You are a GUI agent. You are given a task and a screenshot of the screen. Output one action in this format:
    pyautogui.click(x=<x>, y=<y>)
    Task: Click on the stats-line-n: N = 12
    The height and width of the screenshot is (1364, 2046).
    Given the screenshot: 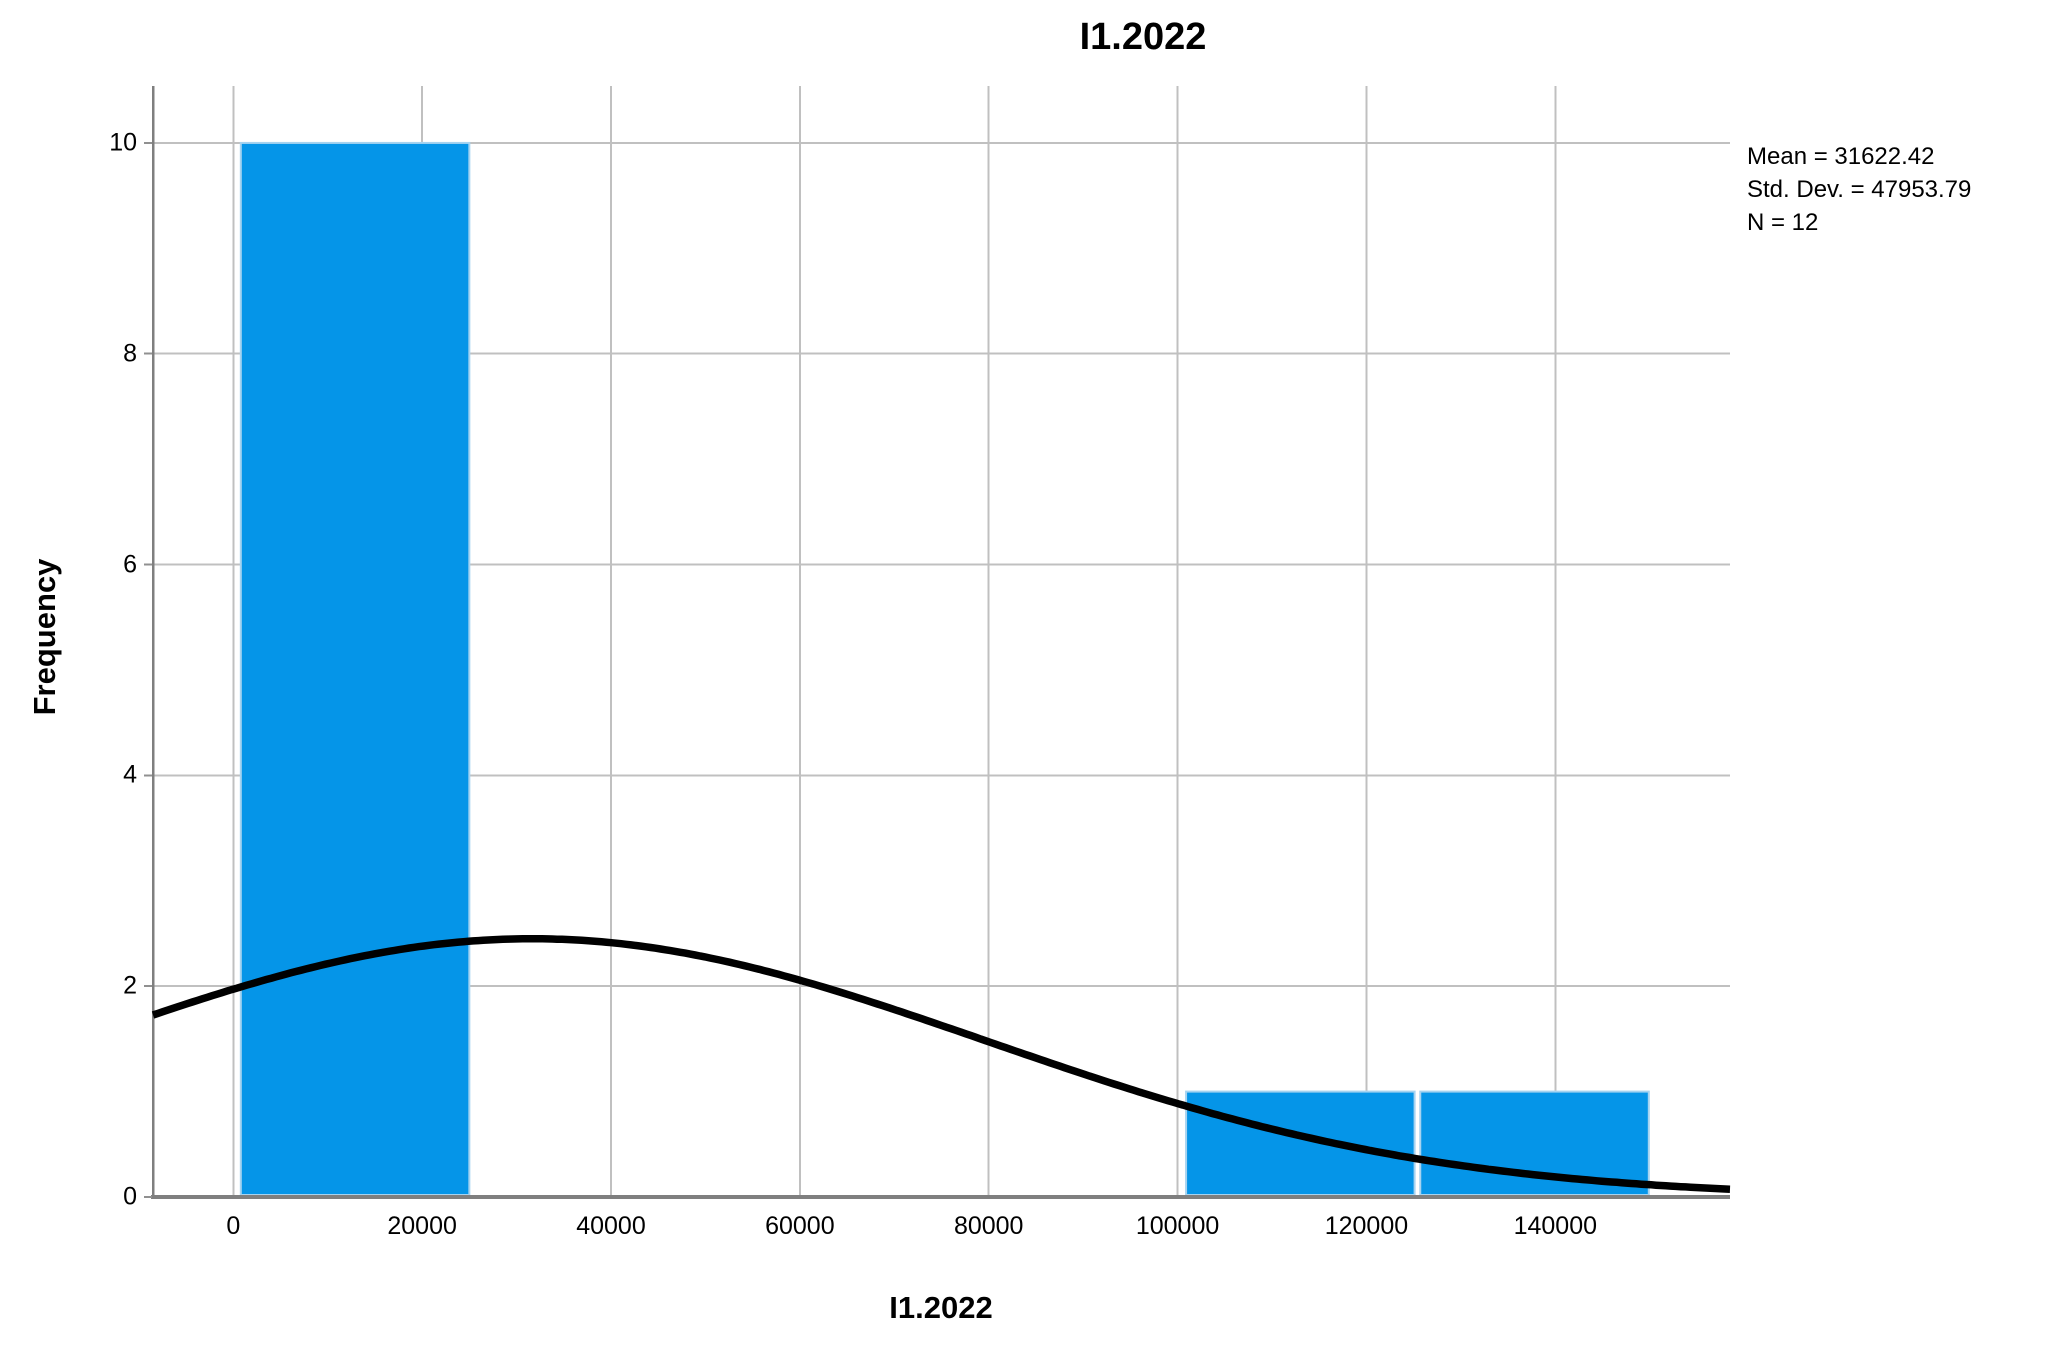 What is the action you would take?
    pyautogui.click(x=1783, y=222)
    